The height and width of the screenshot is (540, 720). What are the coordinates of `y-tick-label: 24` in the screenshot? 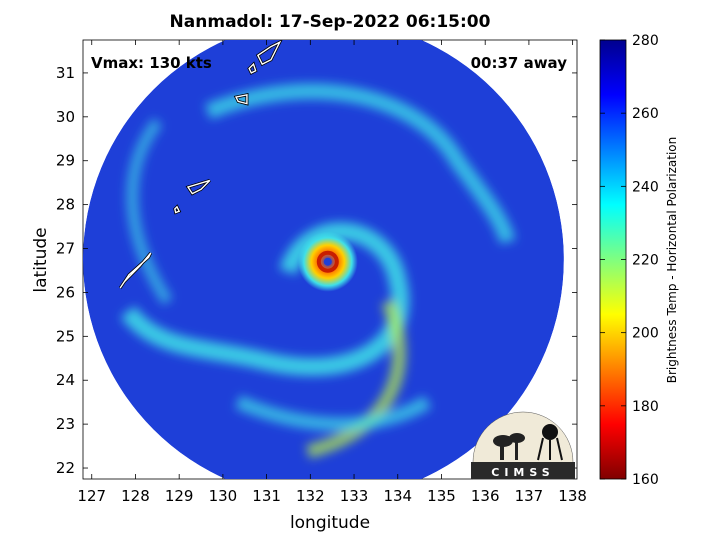 It's located at (65, 380).